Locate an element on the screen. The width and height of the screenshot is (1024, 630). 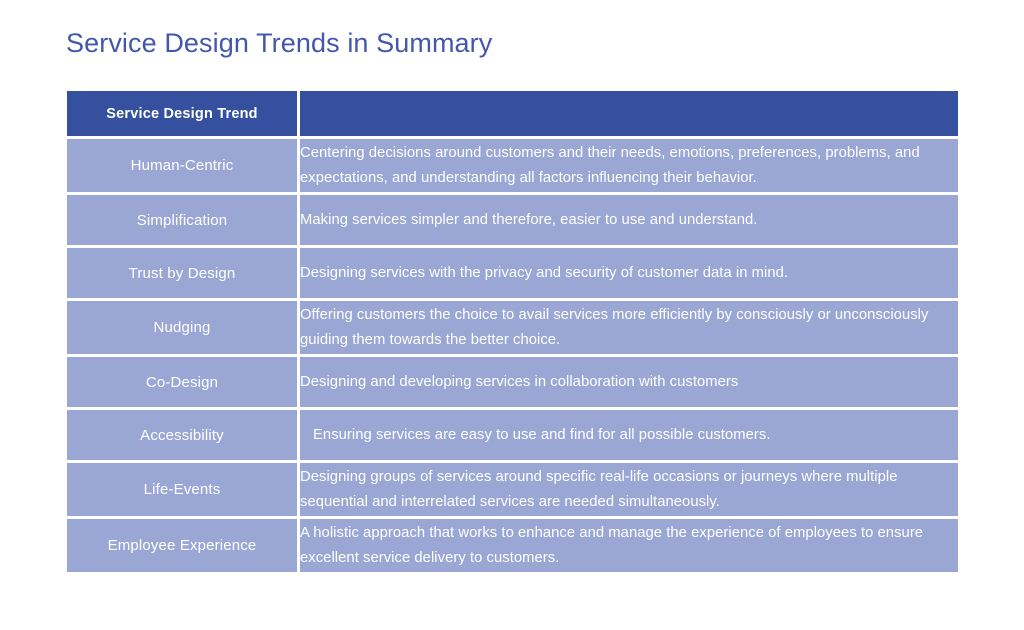
table-header: Service Design Trend is located at coordinates (512, 113).